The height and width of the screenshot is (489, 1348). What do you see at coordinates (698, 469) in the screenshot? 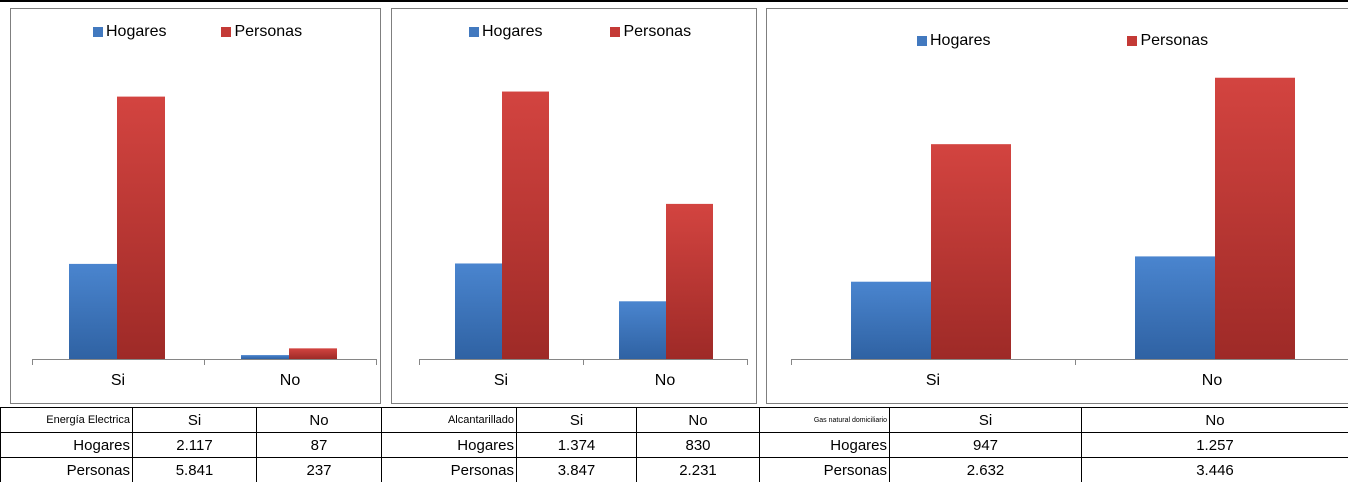
I see `table-cell: 2.231` at bounding box center [698, 469].